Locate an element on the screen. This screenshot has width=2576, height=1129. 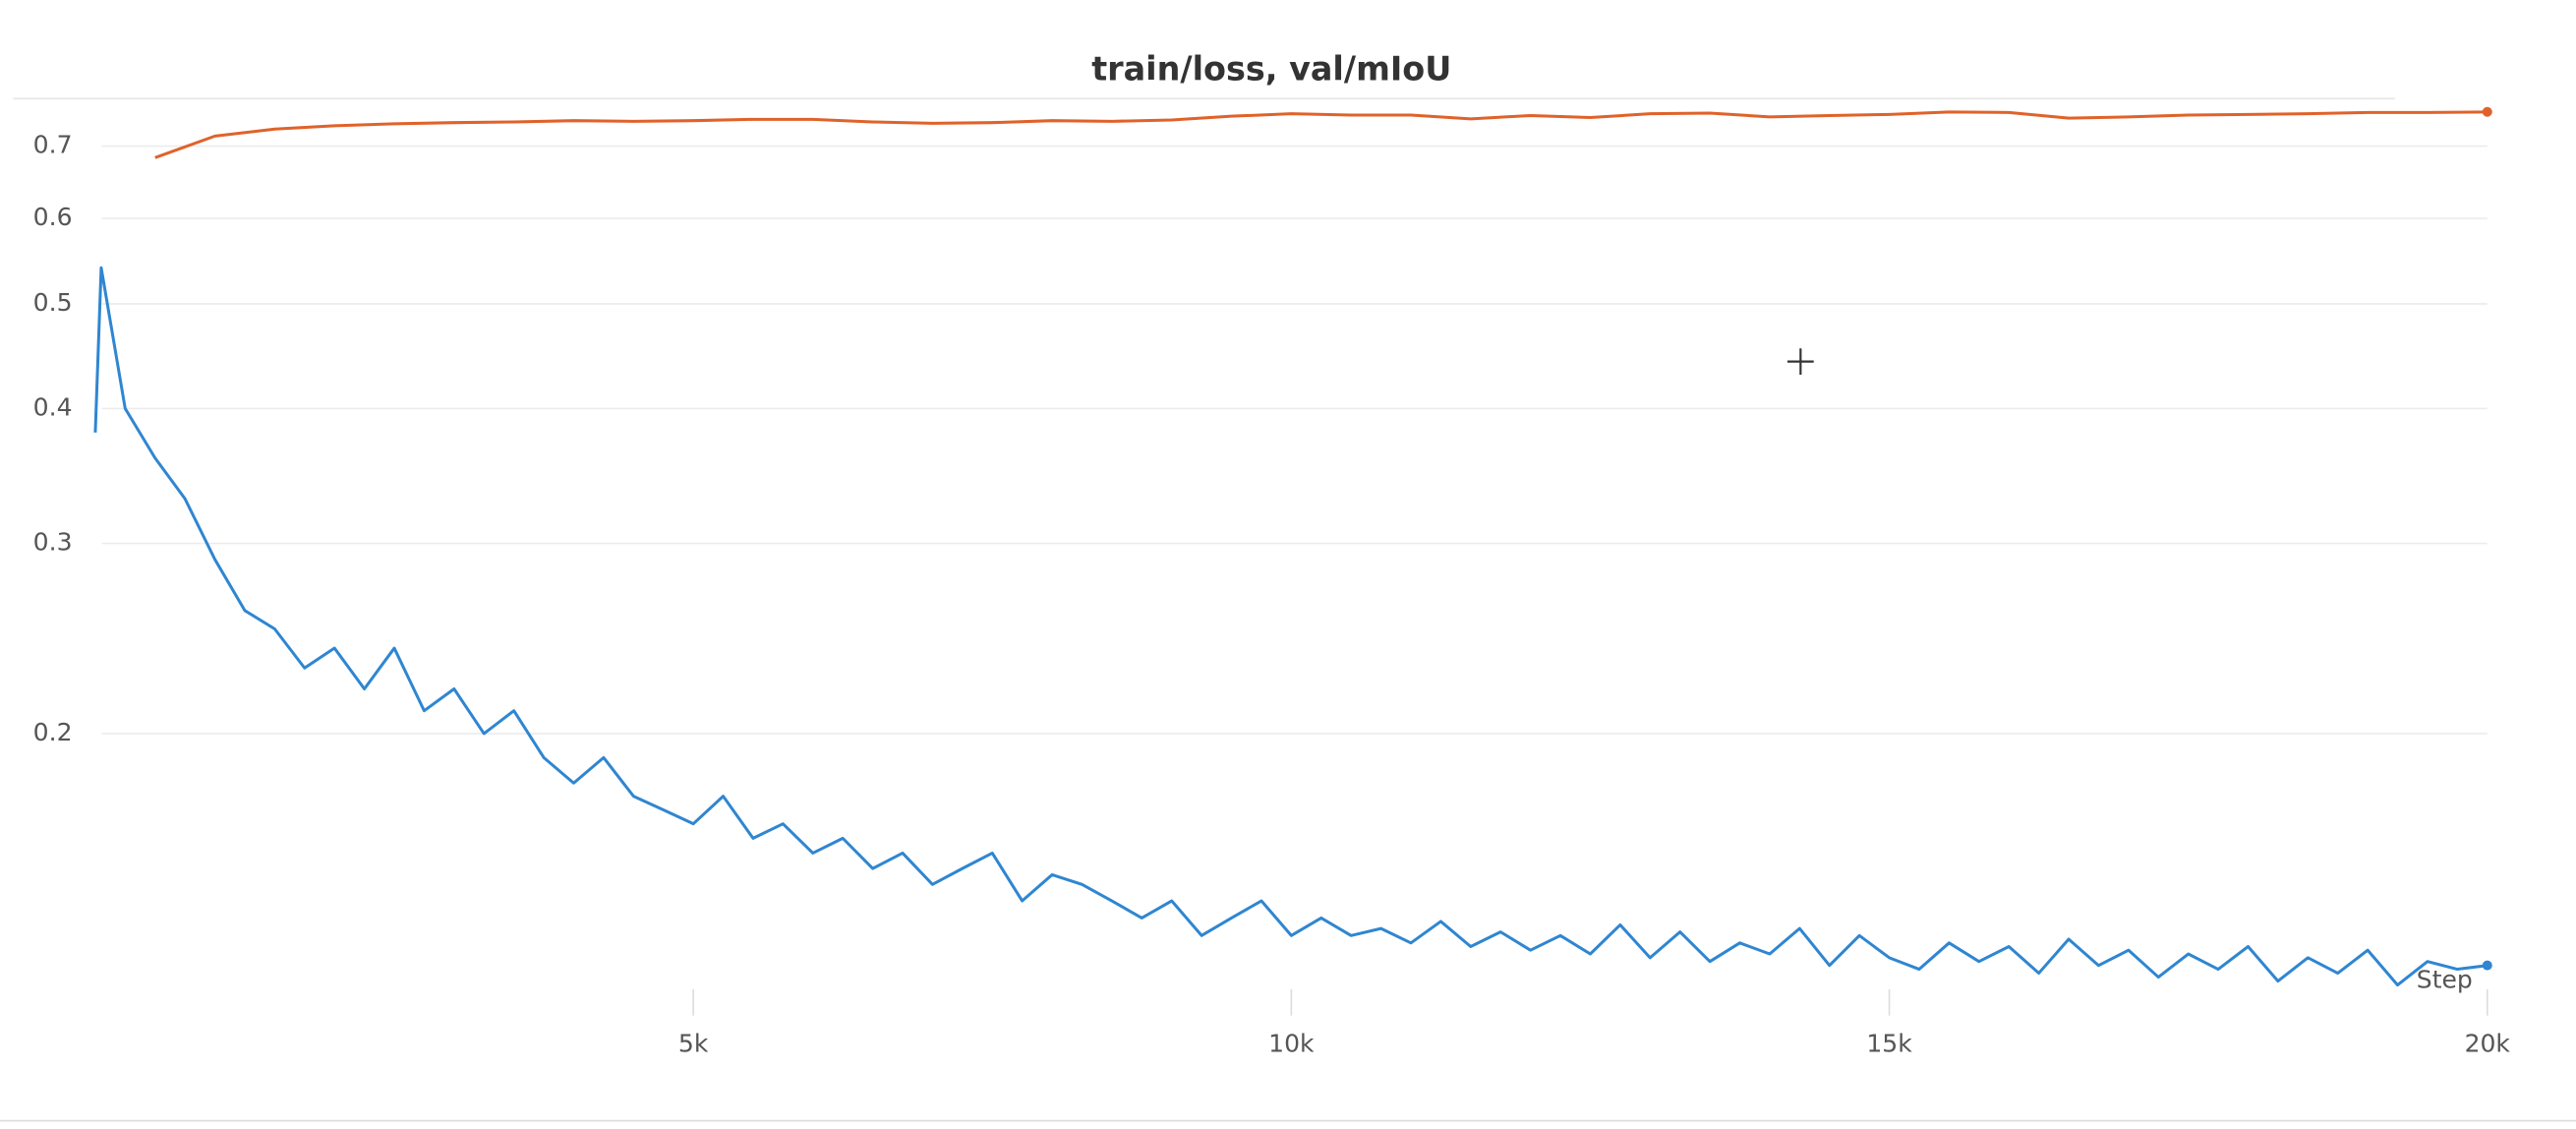
y-tick-label: 0.5 is located at coordinates (53, 302).